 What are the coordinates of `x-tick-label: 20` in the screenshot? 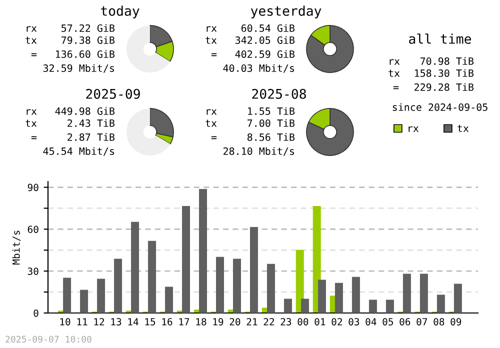 It's located at (235, 322).